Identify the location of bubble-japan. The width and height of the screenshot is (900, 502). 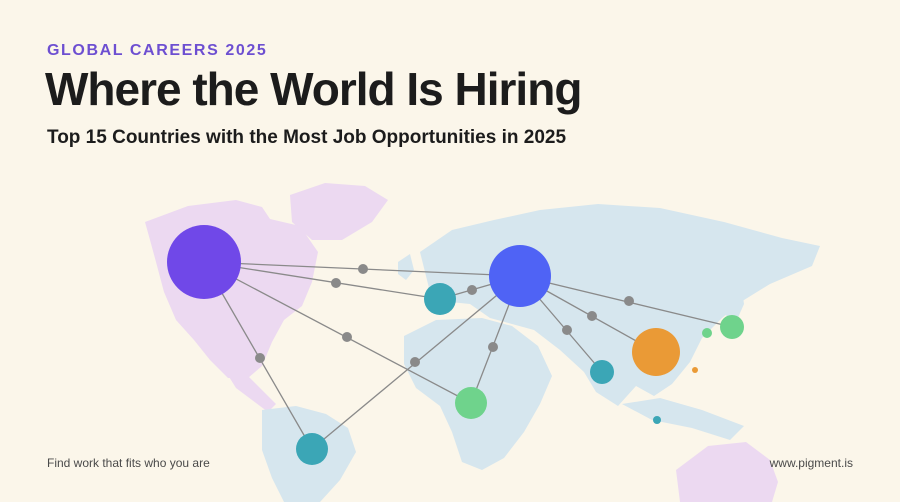
(732, 327).